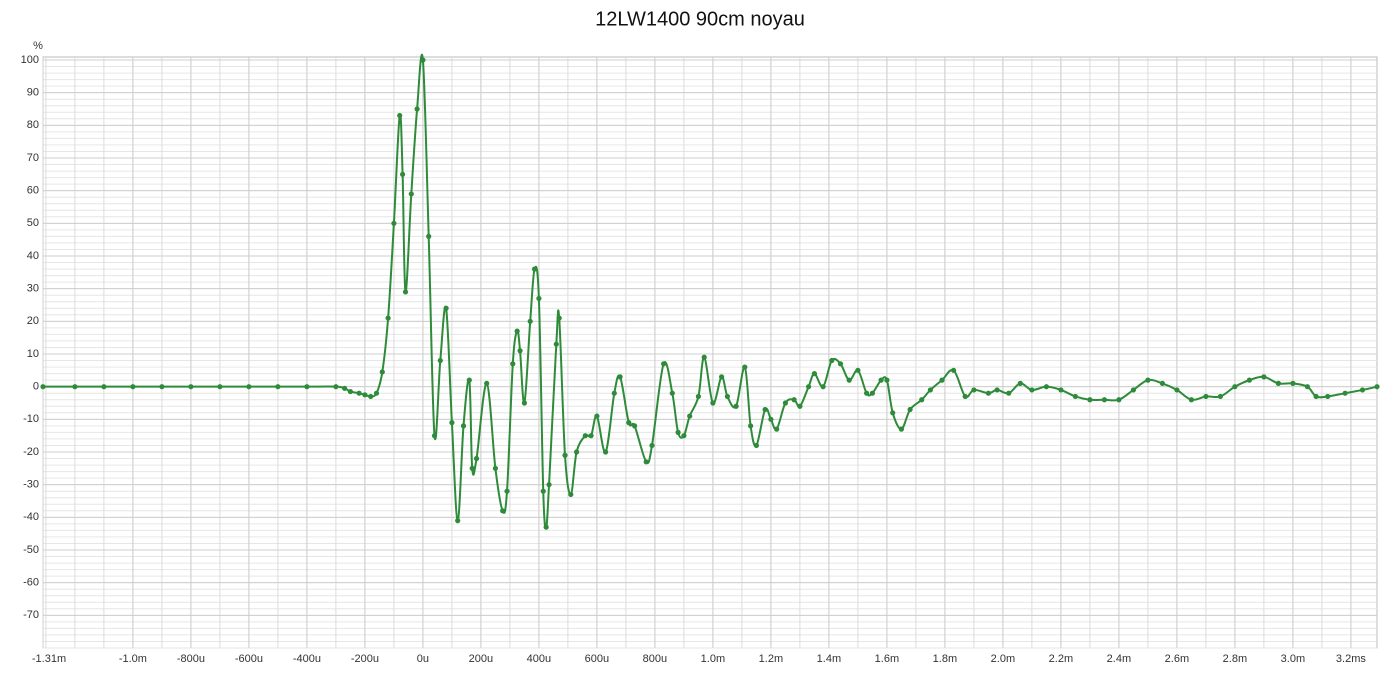 Image resolution: width=1400 pixels, height=675 pixels. What do you see at coordinates (191, 659) in the screenshot?
I see `x-tick-label: -800u` at bounding box center [191, 659].